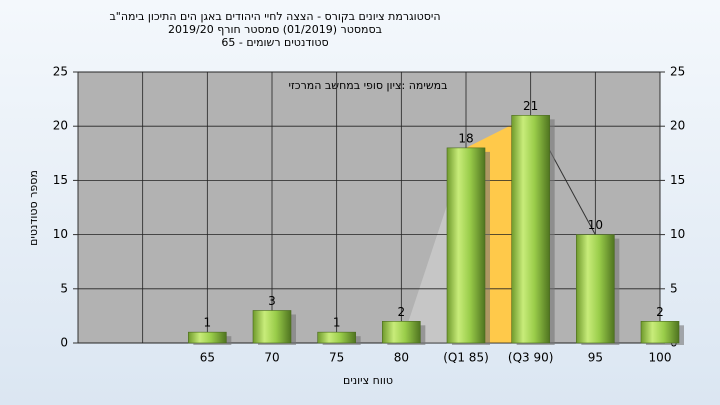 Image resolution: width=720 pixels, height=405 pixels. Describe the element at coordinates (368, 380) in the screenshot. I see `x-axis-label: טווח ציונים` at that location.